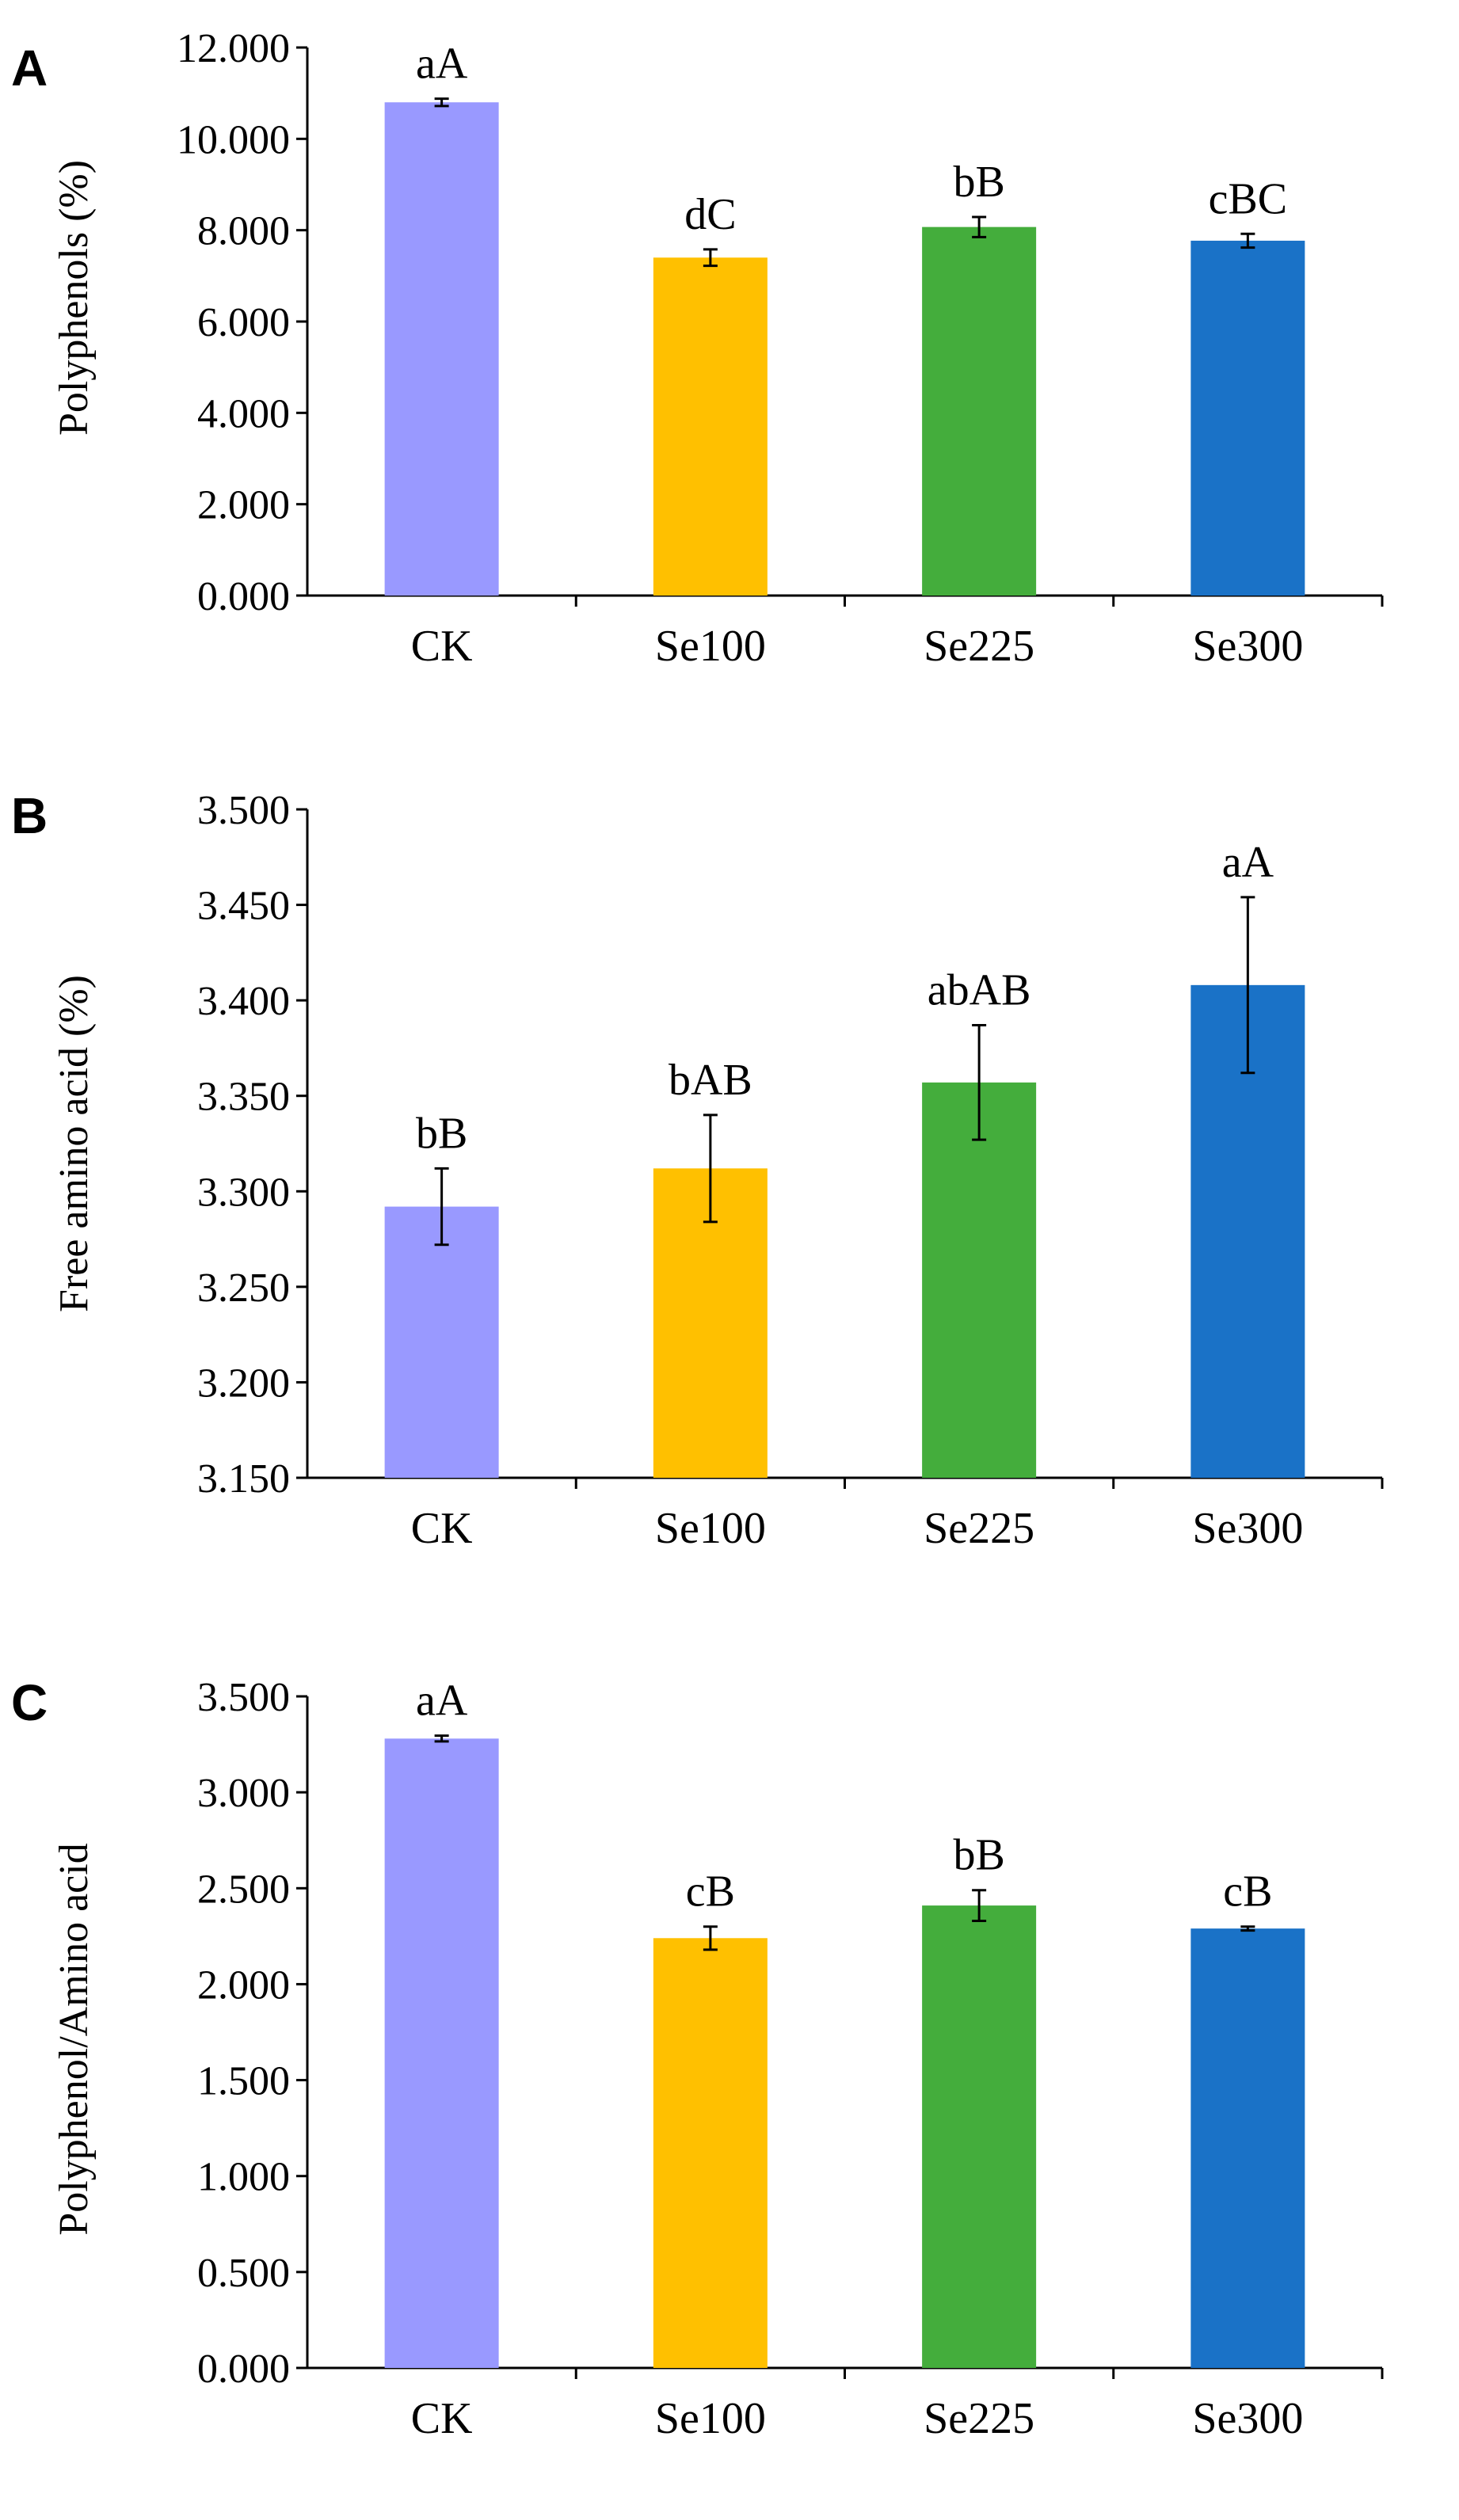  I want to click on bar-significance-label: dC, so click(710, 214).